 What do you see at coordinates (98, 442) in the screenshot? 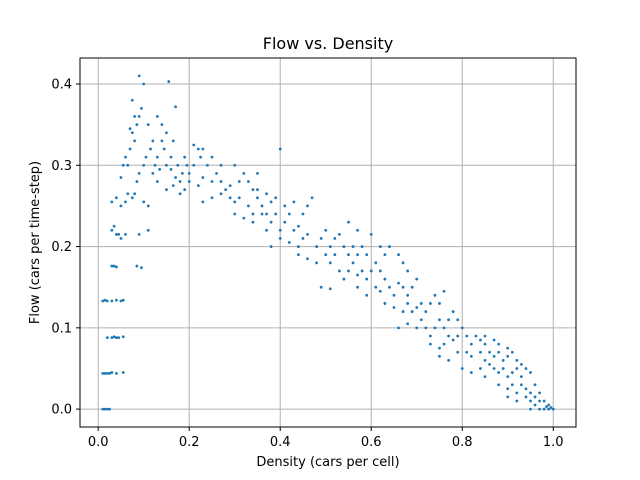
I see `x-tick-label: 0.0` at bounding box center [98, 442].